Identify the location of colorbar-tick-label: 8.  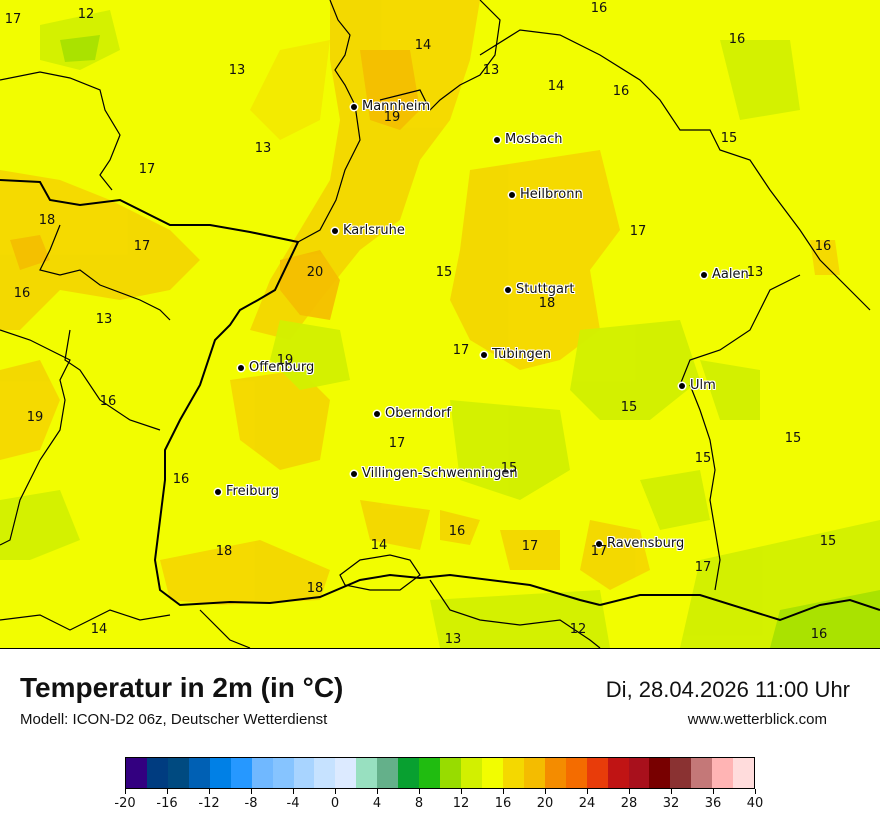
(419, 803).